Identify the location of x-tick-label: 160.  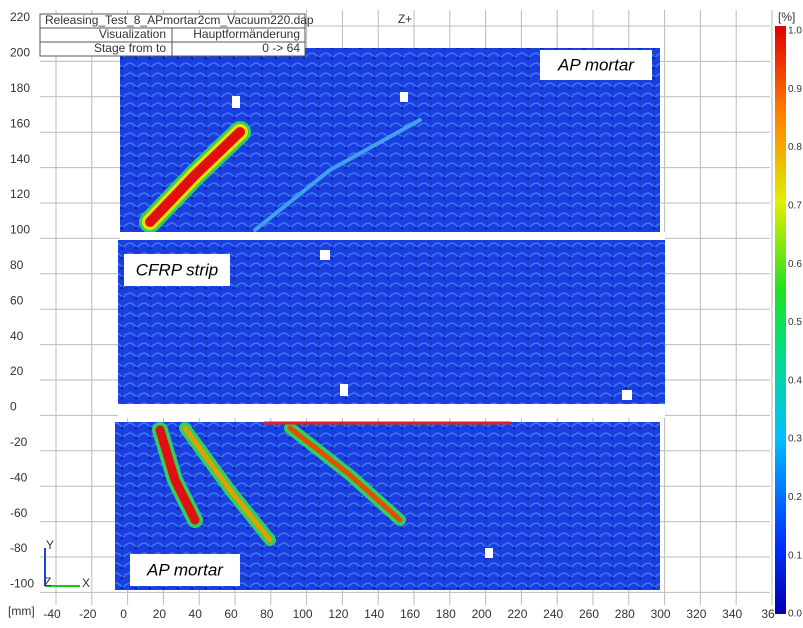
(410, 614).